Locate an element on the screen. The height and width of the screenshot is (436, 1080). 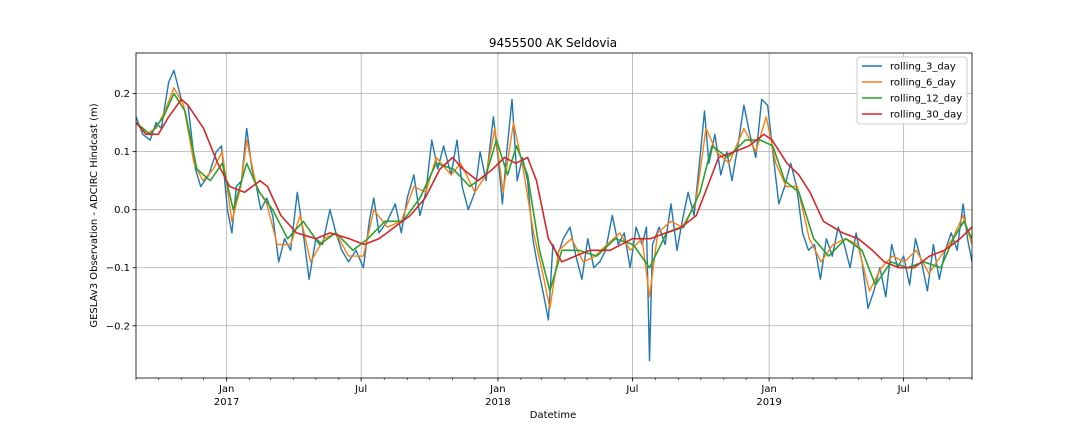
legend-label: rolling_12_day is located at coordinates (926, 99).